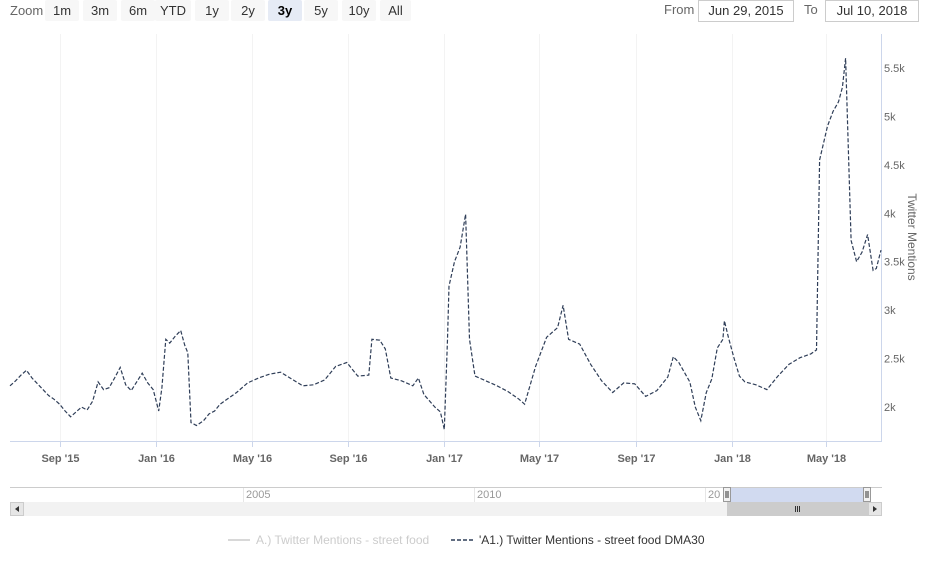 The height and width of the screenshot is (566, 932). Describe the element at coordinates (894, 69) in the screenshot. I see `y-tick-label: 5.5k` at that location.